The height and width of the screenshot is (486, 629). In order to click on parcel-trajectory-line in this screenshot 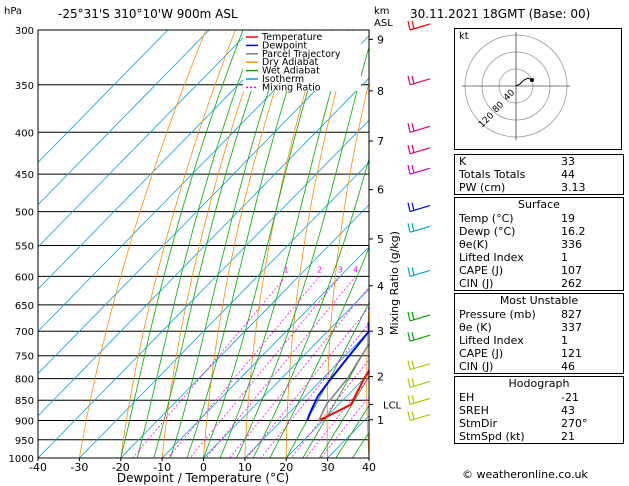, I will do `click(343, 381)`.